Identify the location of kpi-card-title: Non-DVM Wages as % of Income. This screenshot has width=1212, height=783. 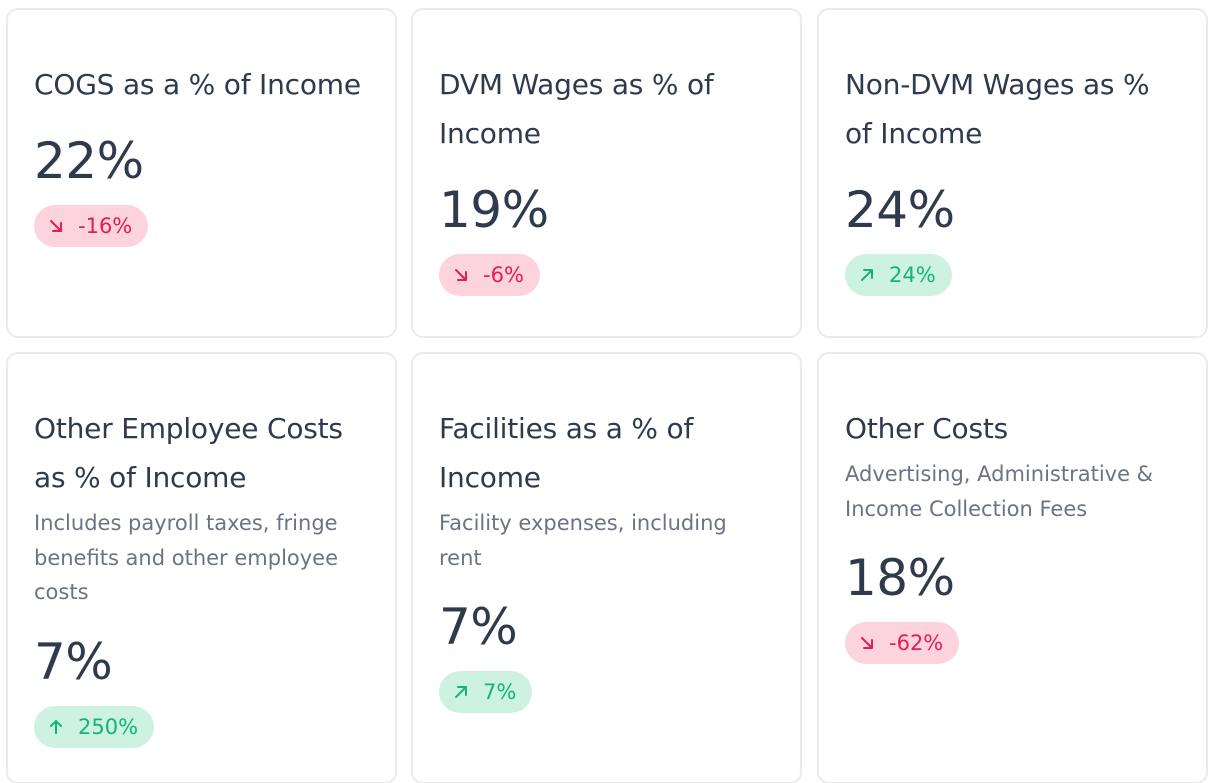
(997, 109).